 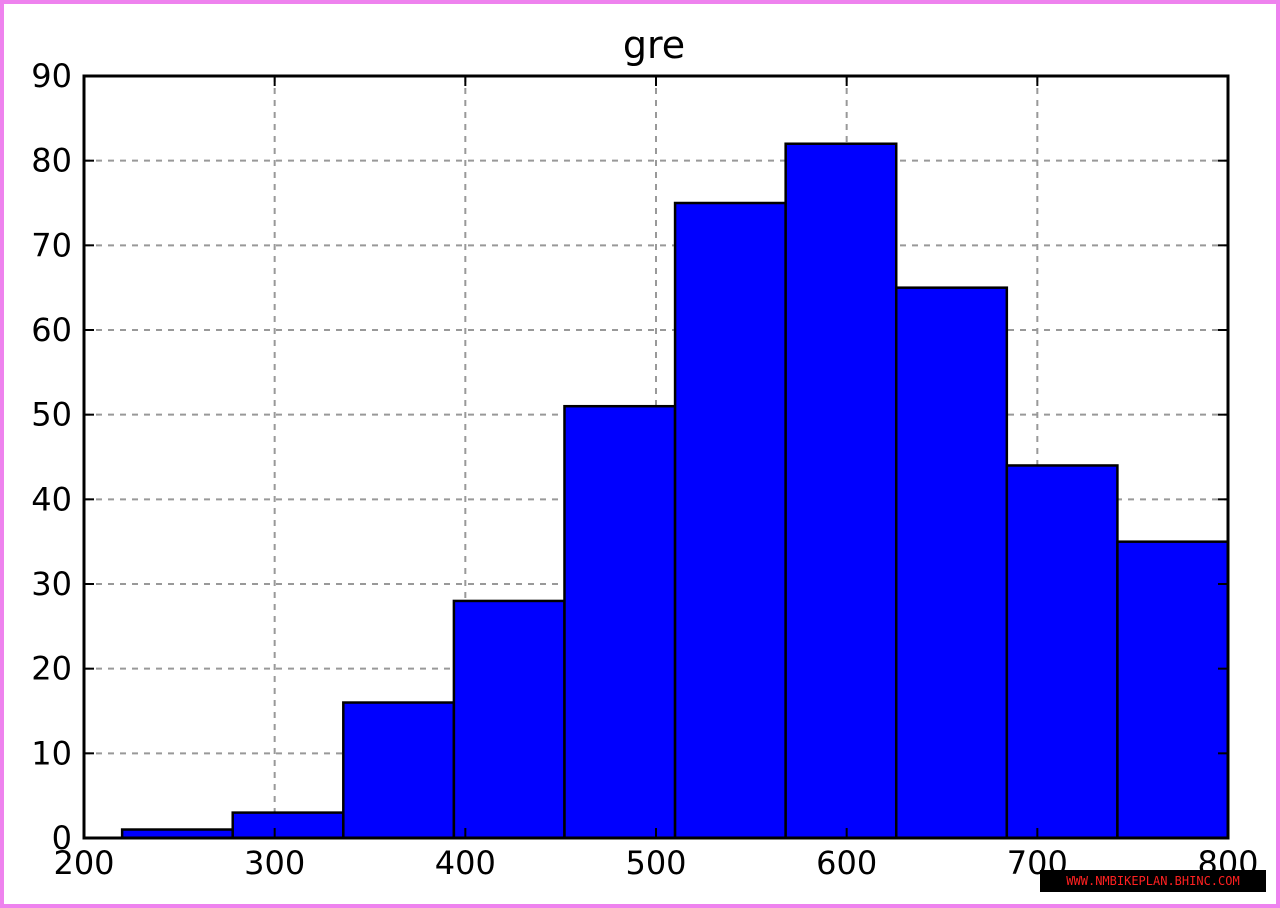 I want to click on y-tick-label: 10, so click(x=51, y=753).